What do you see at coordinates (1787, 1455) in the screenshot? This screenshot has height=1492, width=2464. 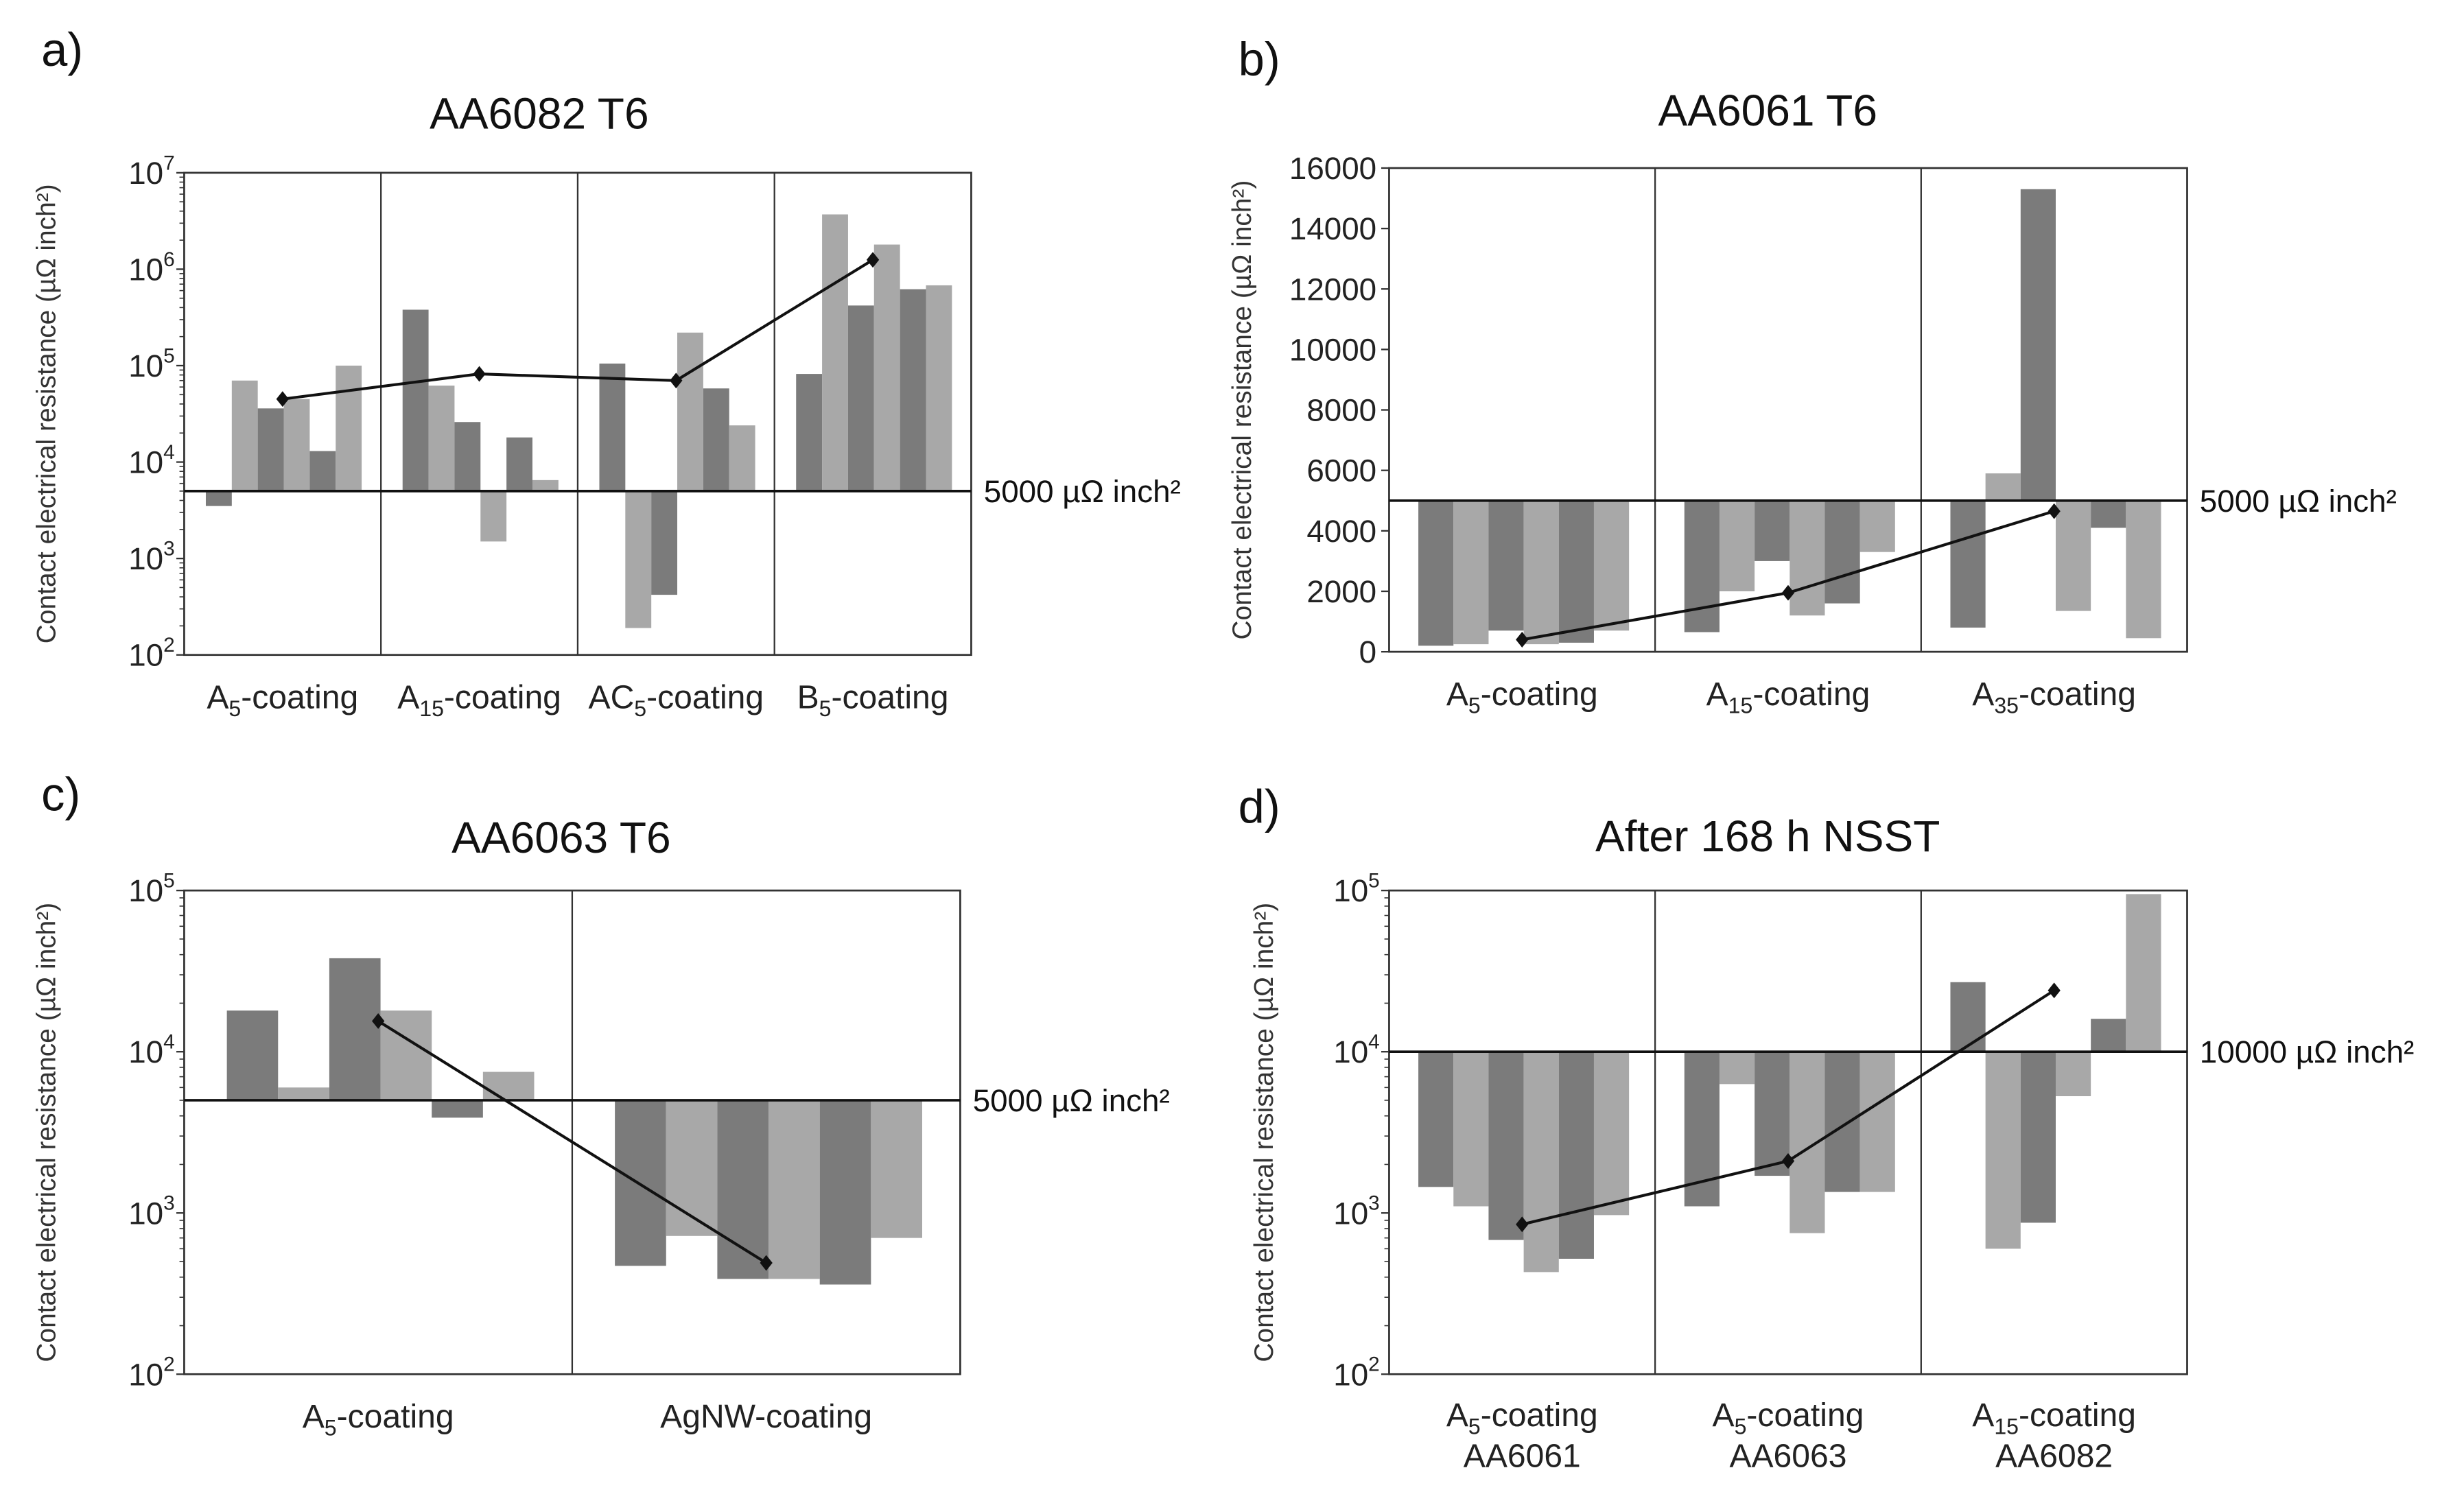 I see `category-label-line2: AA6063` at bounding box center [1787, 1455].